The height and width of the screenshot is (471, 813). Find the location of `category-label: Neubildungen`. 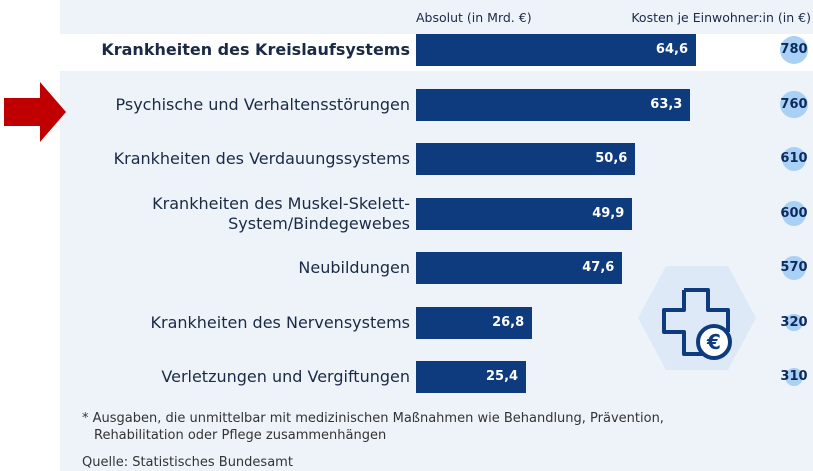

category-label: Neubildungen is located at coordinates (354, 267).